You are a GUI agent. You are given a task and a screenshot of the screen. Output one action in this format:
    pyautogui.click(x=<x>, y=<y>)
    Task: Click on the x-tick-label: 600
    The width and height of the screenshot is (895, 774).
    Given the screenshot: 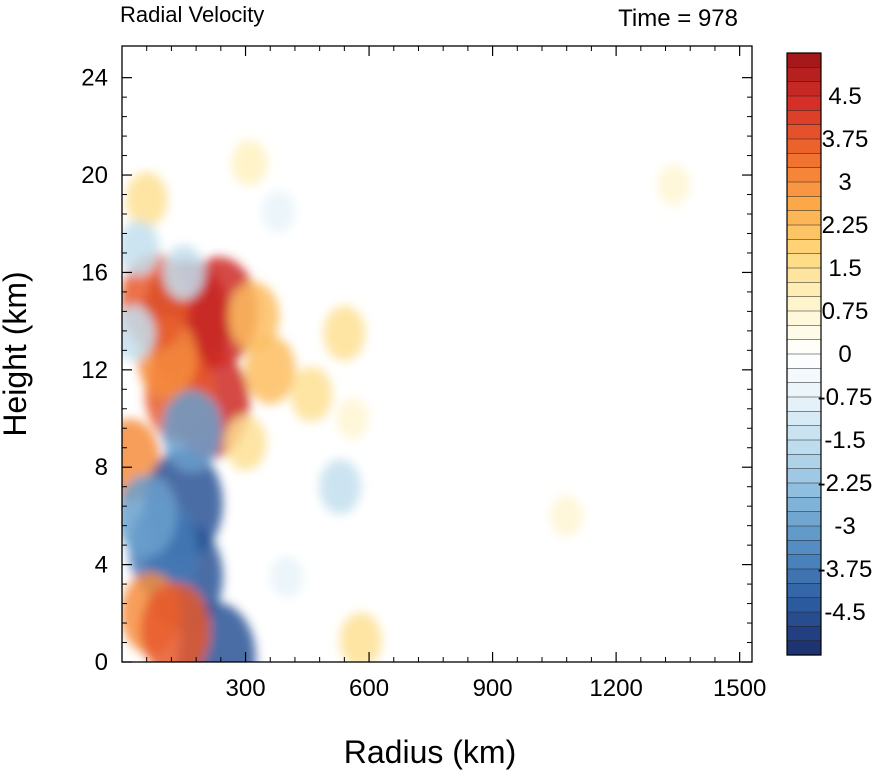 What is the action you would take?
    pyautogui.click(x=369, y=688)
    